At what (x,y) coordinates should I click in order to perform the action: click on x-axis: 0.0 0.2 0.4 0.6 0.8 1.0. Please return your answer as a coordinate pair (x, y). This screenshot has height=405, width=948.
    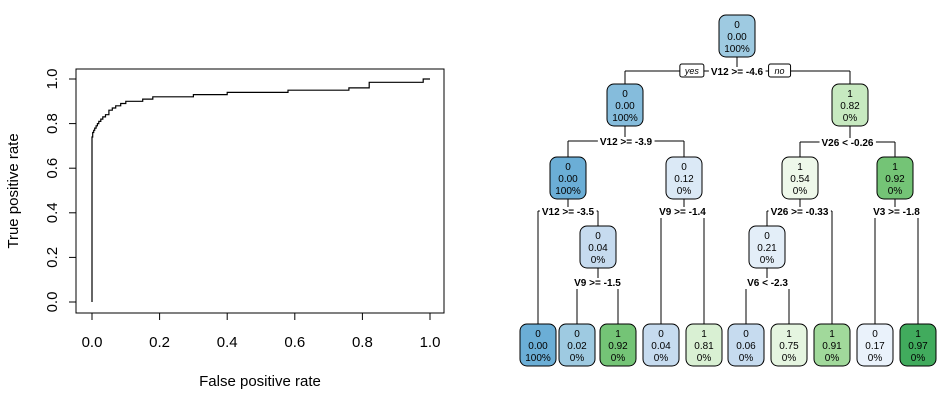
    Looking at the image, I should click on (261, 331).